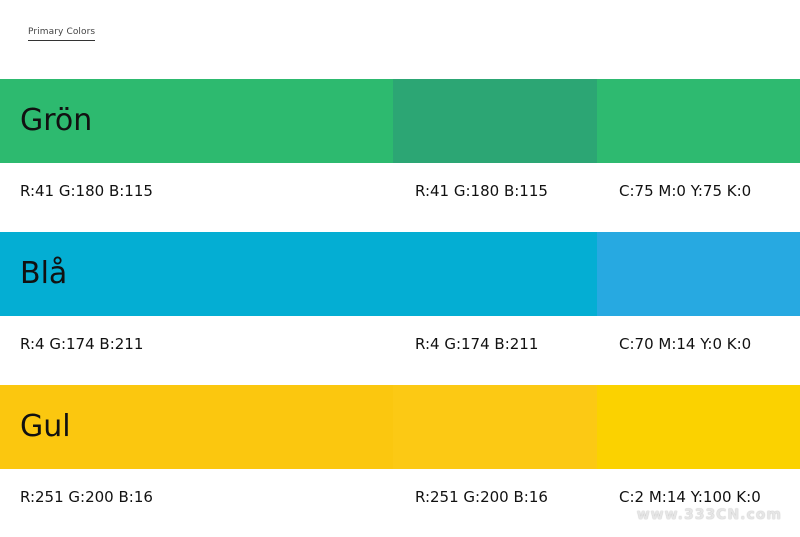 This screenshot has height=537, width=800. I want to click on color-name: Gul, so click(45, 426).